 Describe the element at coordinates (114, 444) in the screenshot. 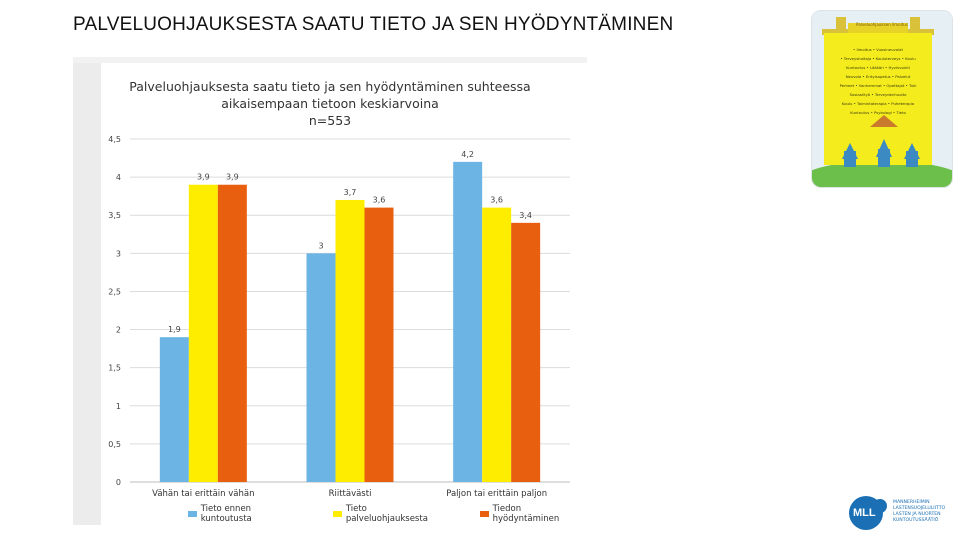

I see `y-tick-label: 0,5` at that location.